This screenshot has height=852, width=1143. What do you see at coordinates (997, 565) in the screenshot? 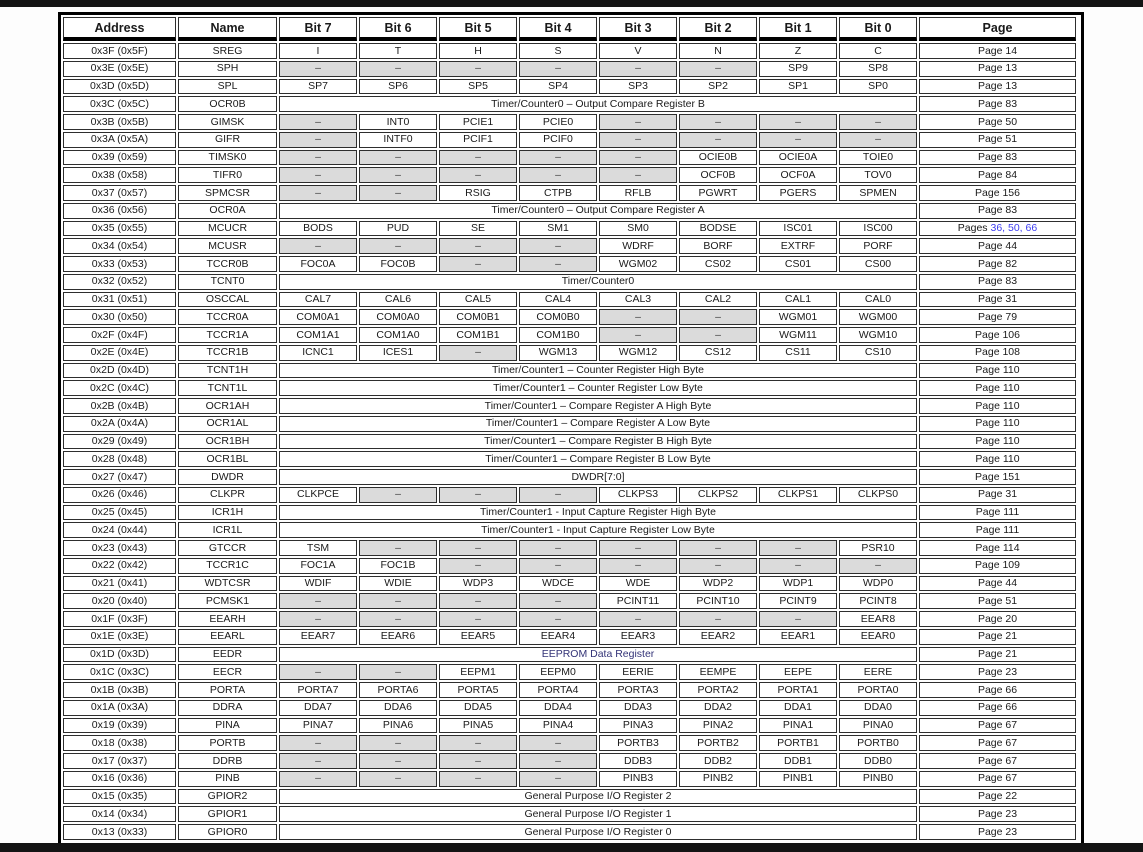
I see `page-reference-cell: Page 109` at bounding box center [997, 565].